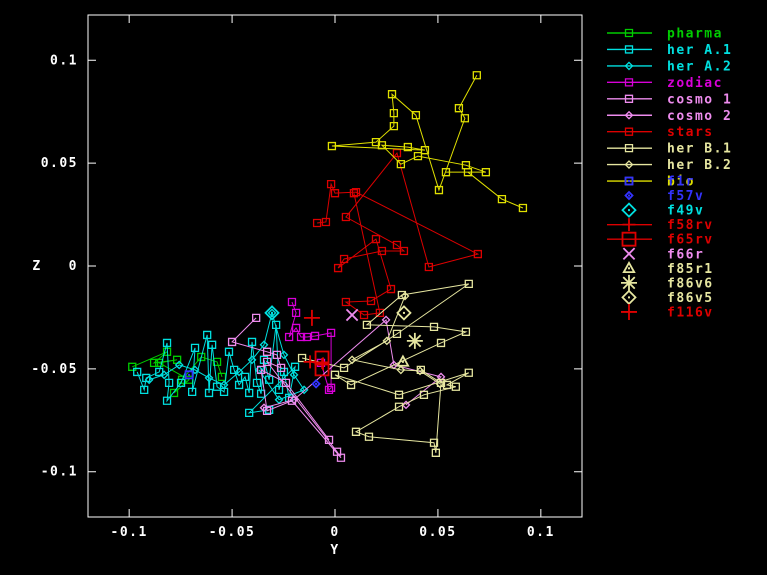  Describe the element at coordinates (666, 297) in the screenshot. I see `legend-item-f86v5: f86v5` at that location.